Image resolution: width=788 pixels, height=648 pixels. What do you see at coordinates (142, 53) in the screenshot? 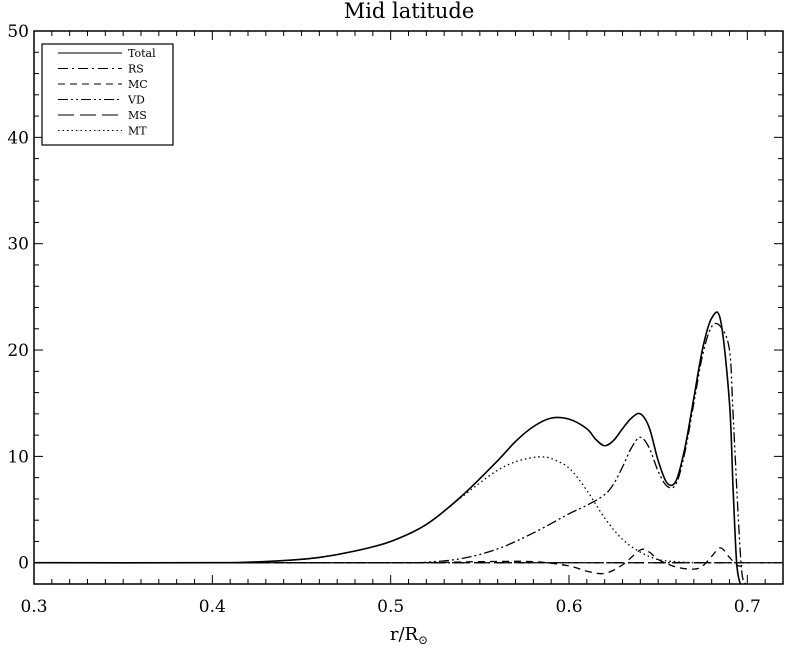
I see `legend-label-total: Total` at bounding box center [142, 53].